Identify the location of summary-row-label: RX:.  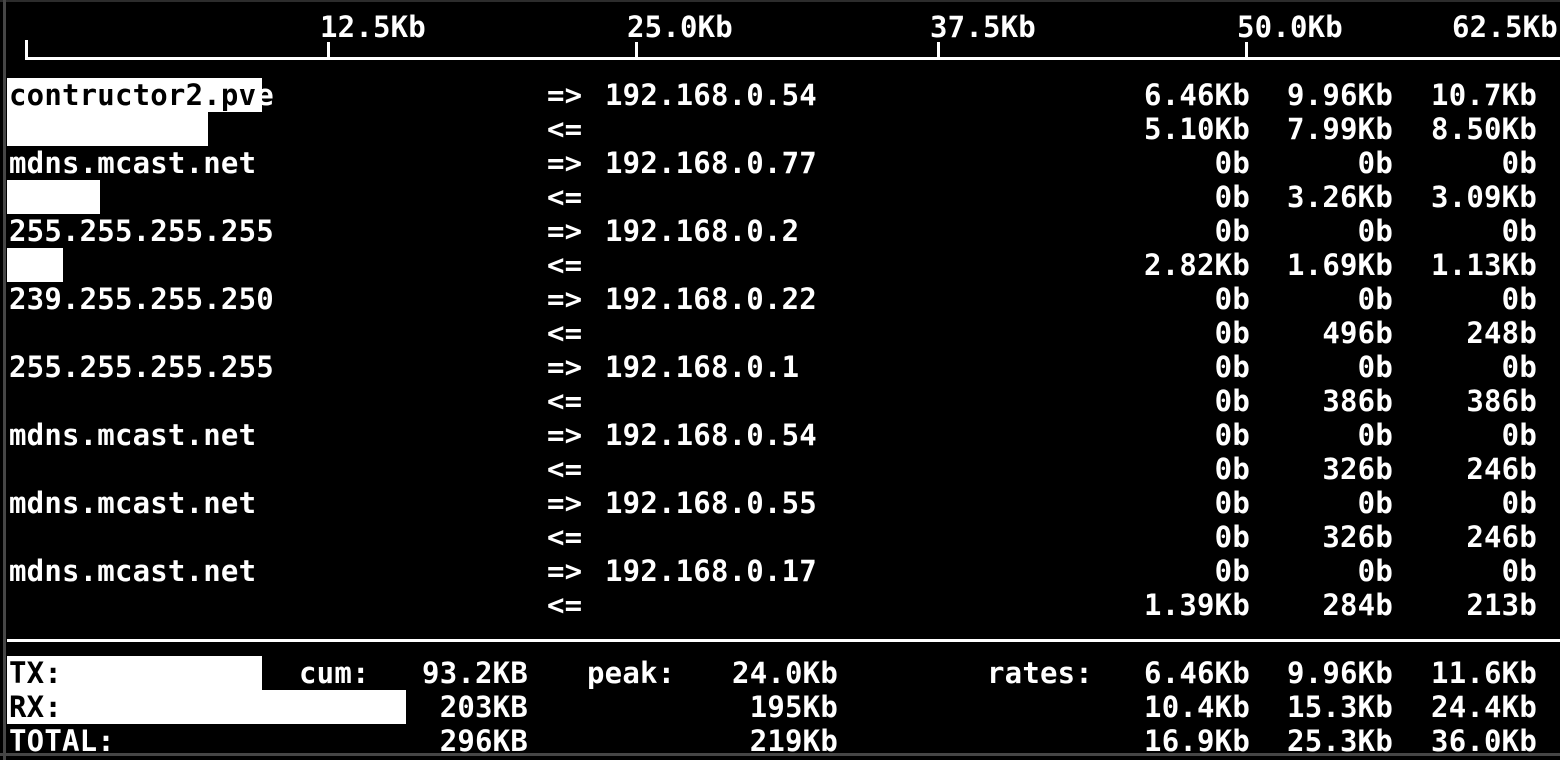
(35, 707).